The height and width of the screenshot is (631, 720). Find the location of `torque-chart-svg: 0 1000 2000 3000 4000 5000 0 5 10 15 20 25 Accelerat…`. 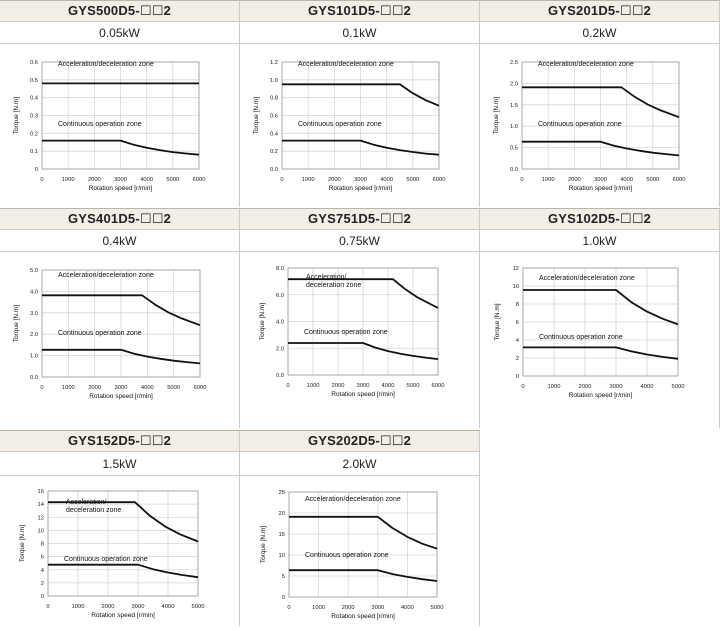

torque-chart-svg: 0 1000 2000 3000 4000 5000 0 5 10 15 20 25 Accelerat… is located at coordinates (351, 555).